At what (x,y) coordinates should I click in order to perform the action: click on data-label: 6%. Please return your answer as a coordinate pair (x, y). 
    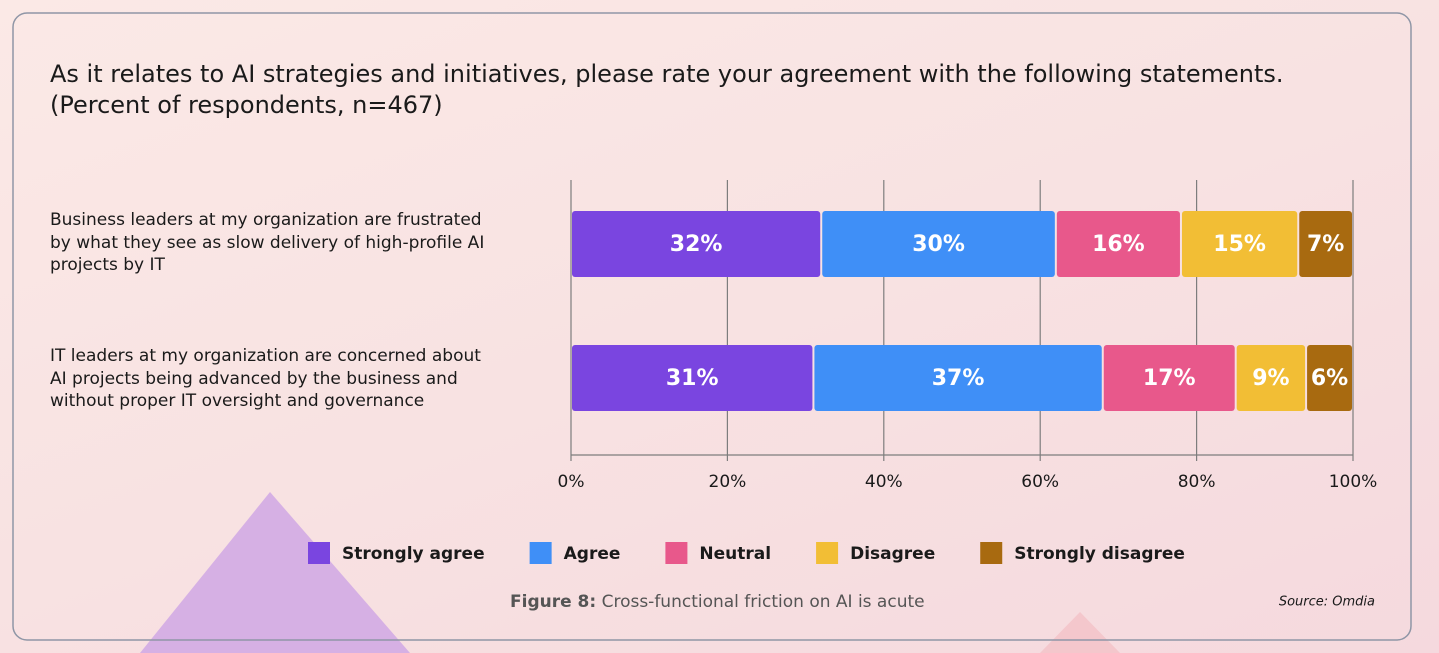
    Looking at the image, I should click on (1329, 378).